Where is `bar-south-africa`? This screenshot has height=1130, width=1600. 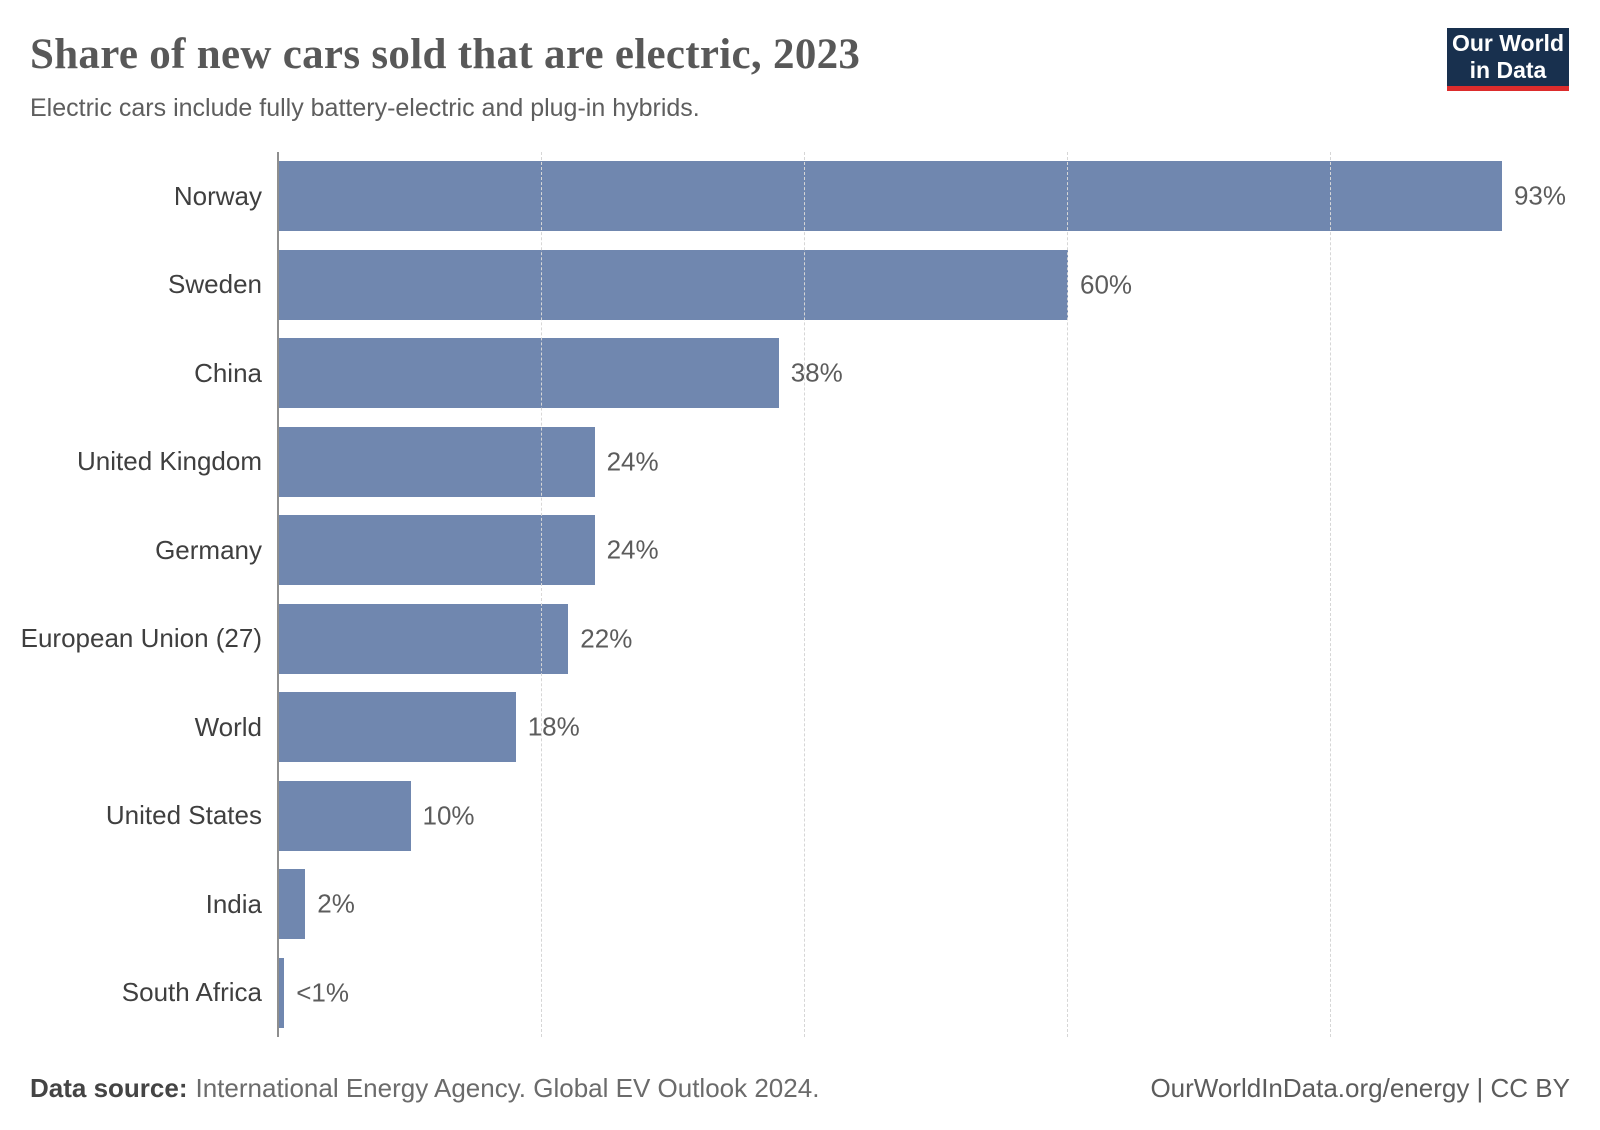 bar-south-africa is located at coordinates (282, 992).